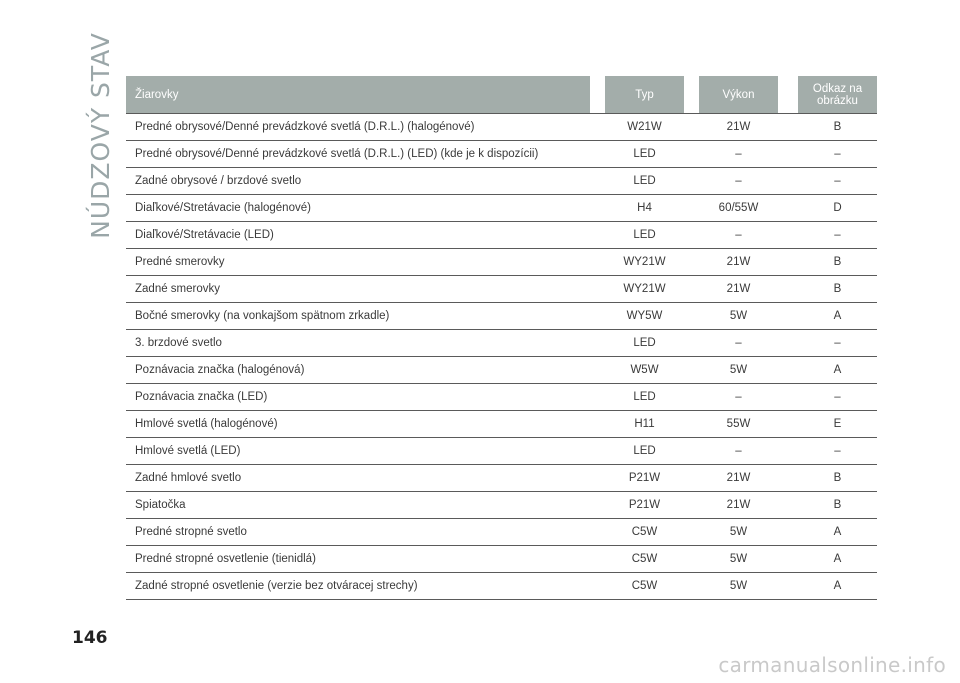  I want to click on header-type: Typ, so click(644, 94).